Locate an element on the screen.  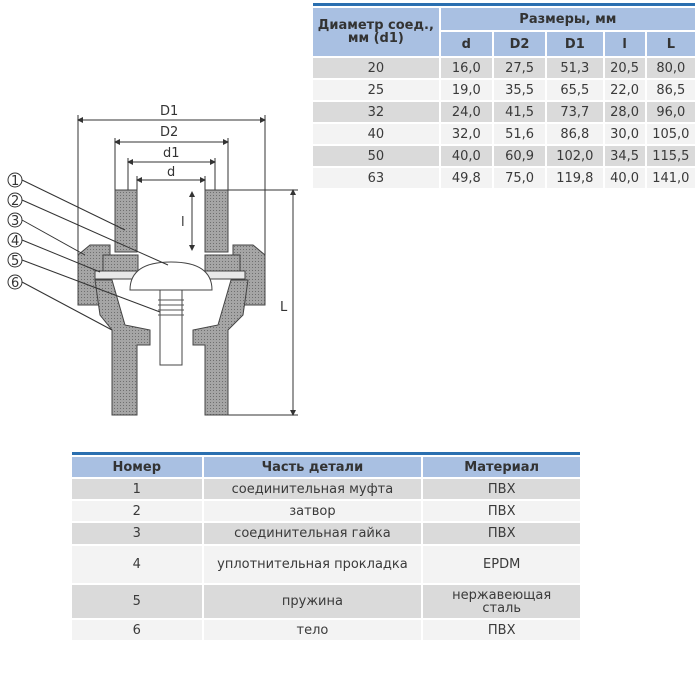
table-cell: 19,0 is located at coordinates (466, 90).